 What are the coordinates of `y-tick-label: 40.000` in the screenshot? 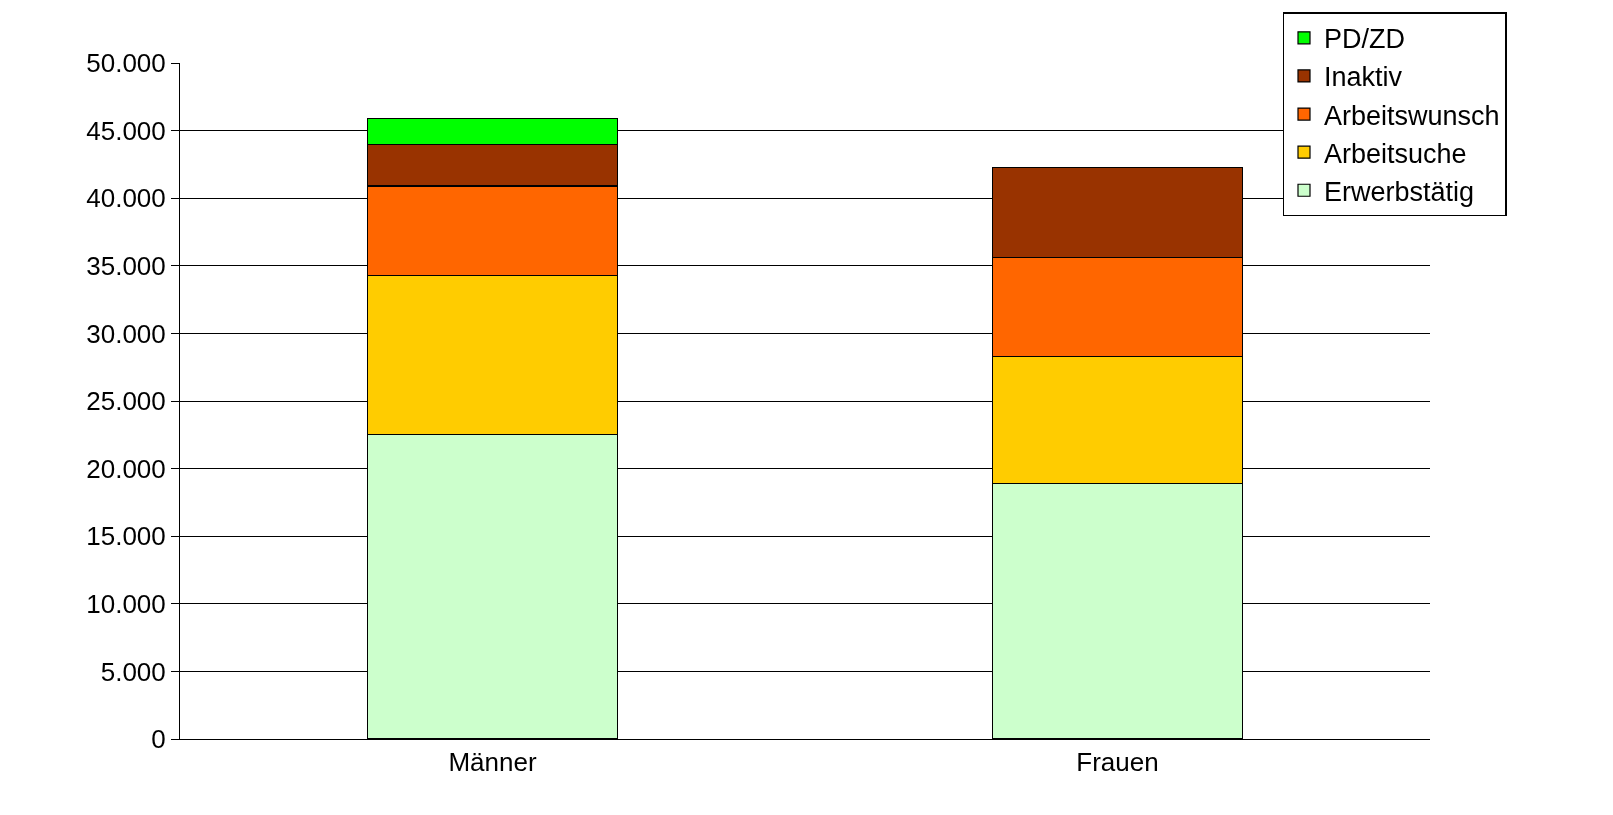 It's located at (126, 198).